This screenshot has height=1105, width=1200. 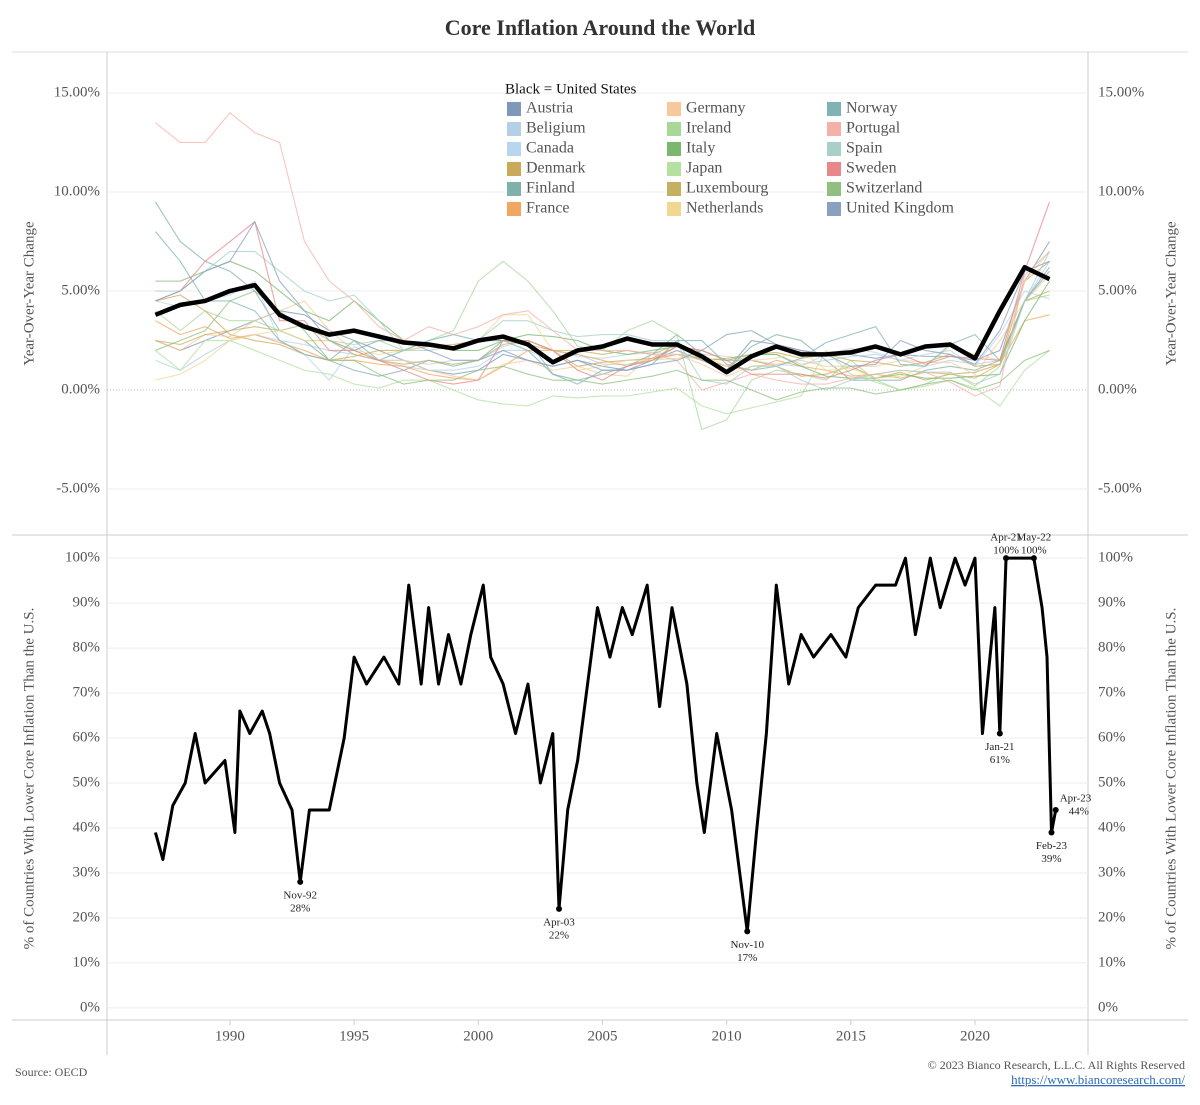 I want to click on annotation-value: 22%, so click(x=559, y=935).